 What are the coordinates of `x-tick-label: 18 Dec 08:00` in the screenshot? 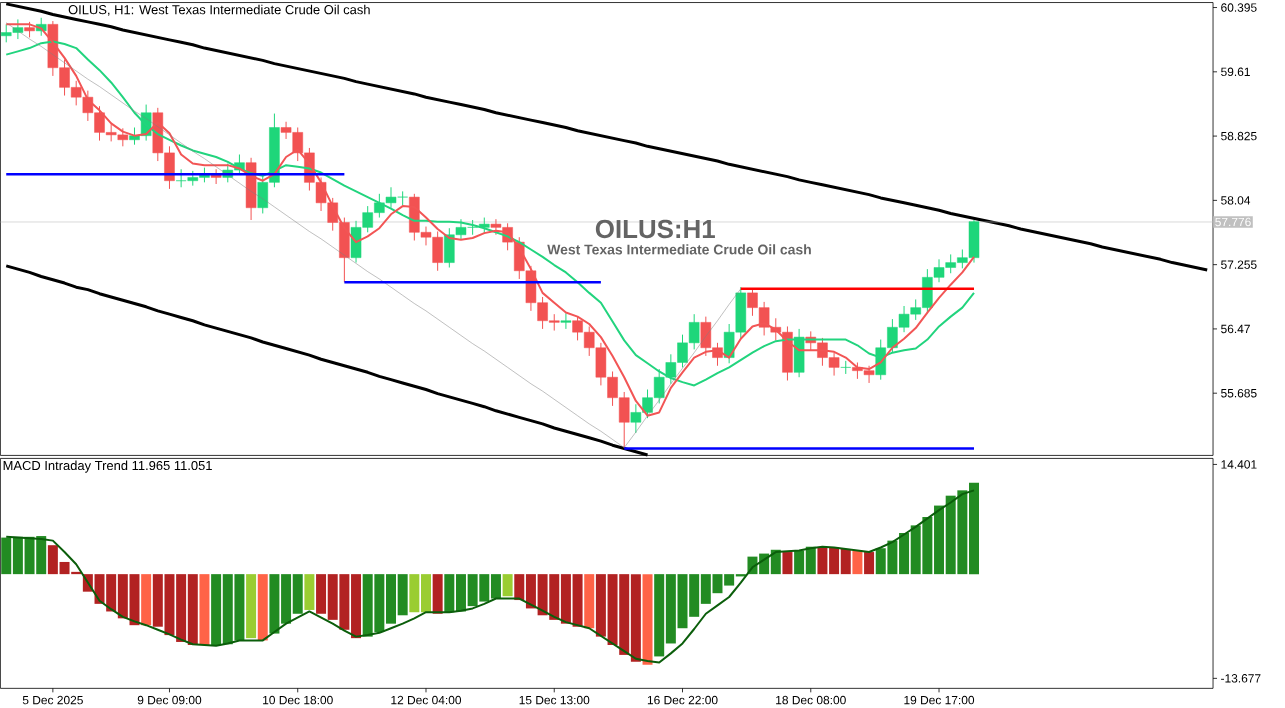 It's located at (811, 700).